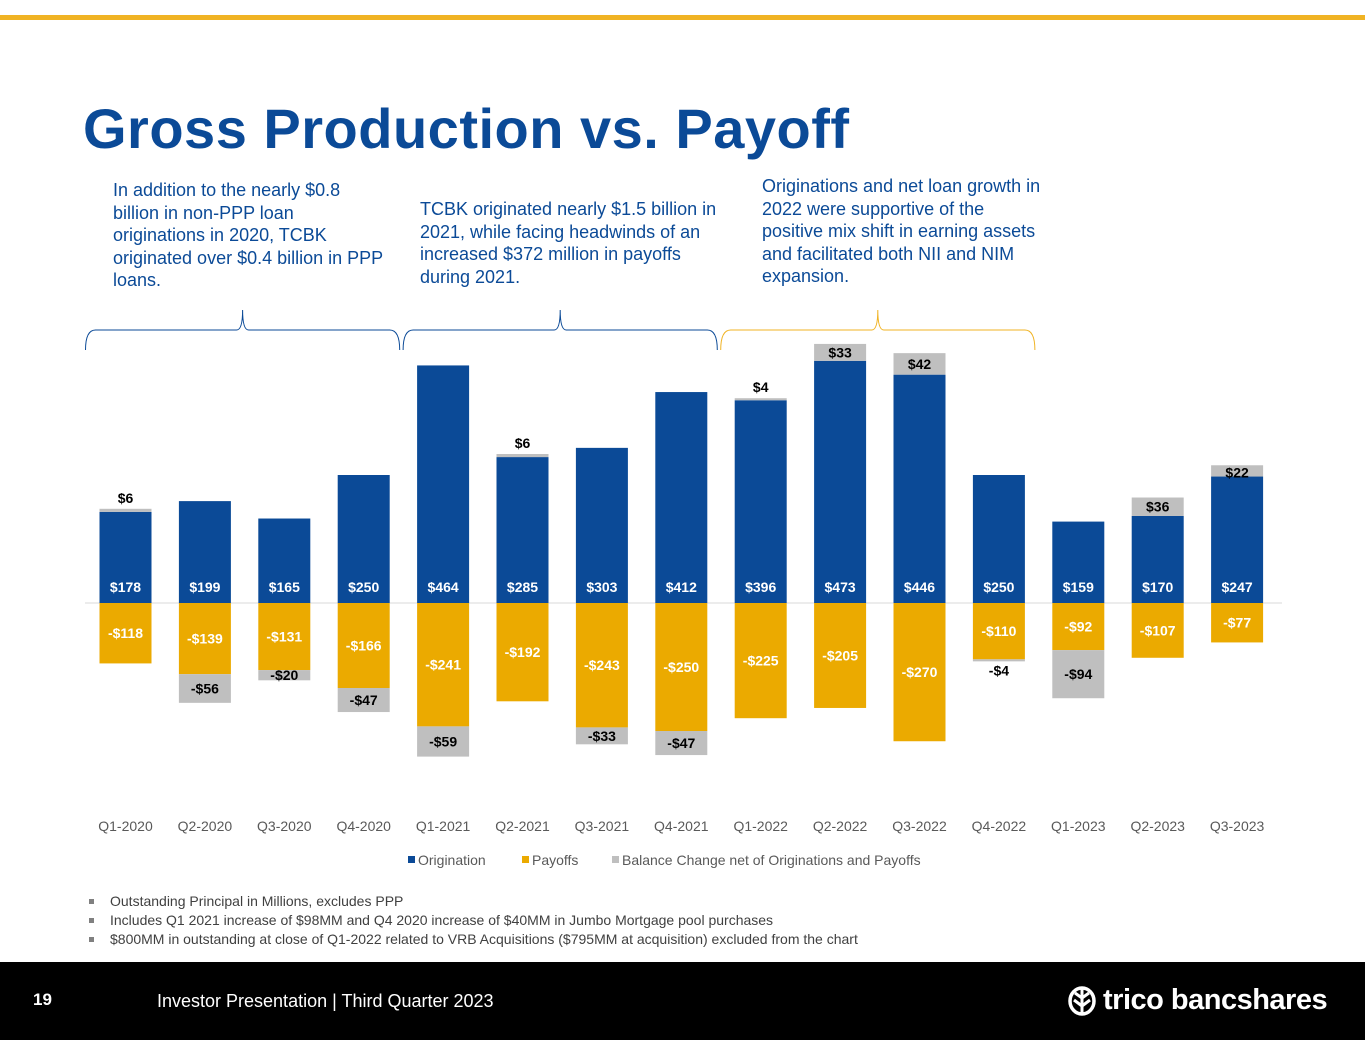 This screenshot has width=1365, height=1055. I want to click on legend-label: Origination, so click(452, 860).